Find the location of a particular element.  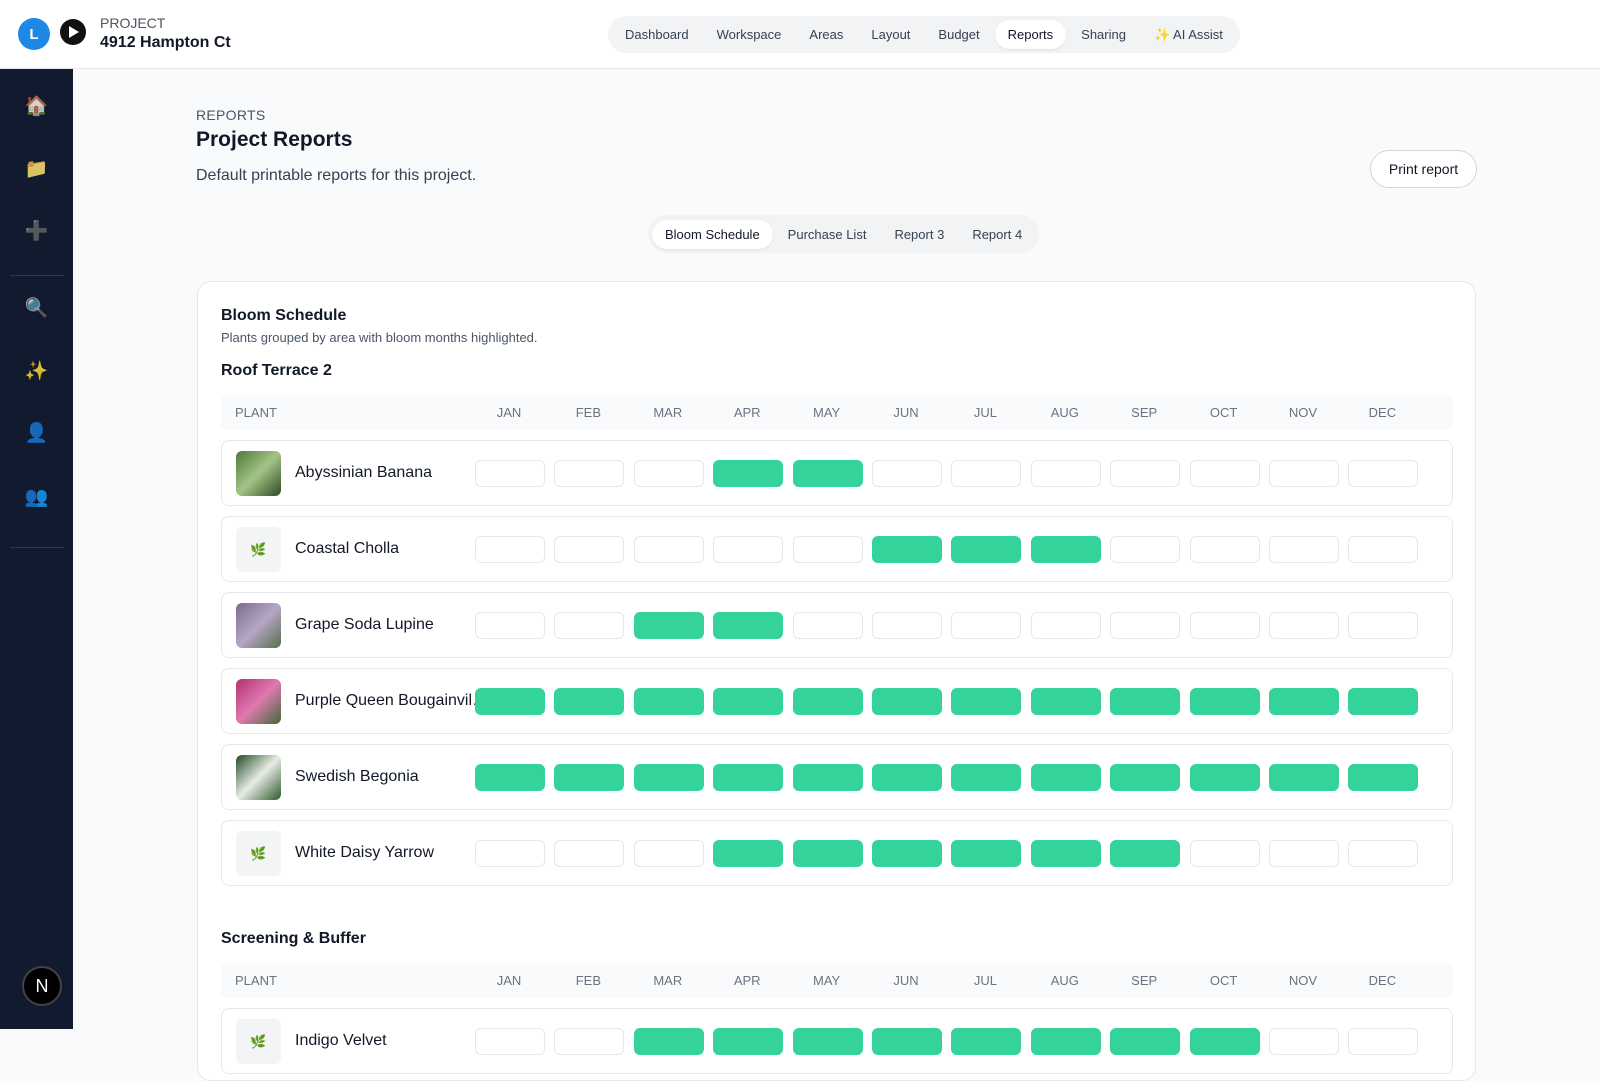

plant-row: 🌿 White Daisy Yarrow is located at coordinates (837, 853).